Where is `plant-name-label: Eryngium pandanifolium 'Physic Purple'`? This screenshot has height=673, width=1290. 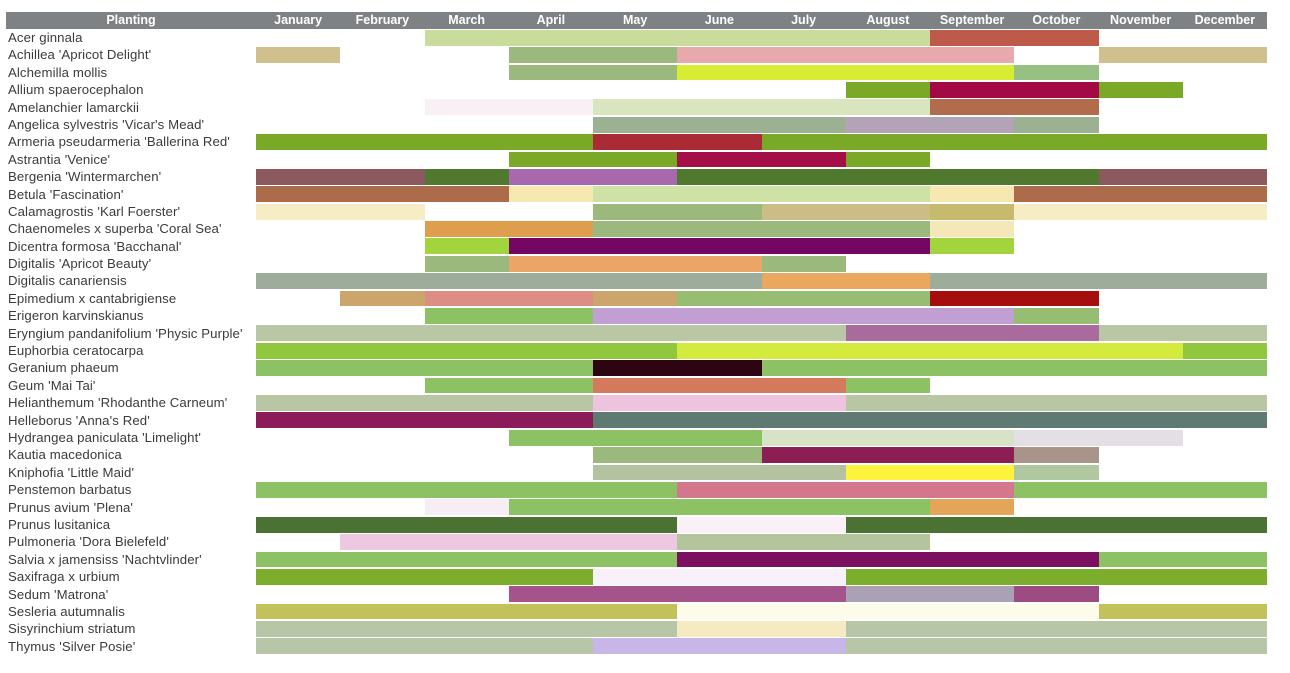 plant-name-label: Eryngium pandanifolium 'Physic Purple' is located at coordinates (125, 333).